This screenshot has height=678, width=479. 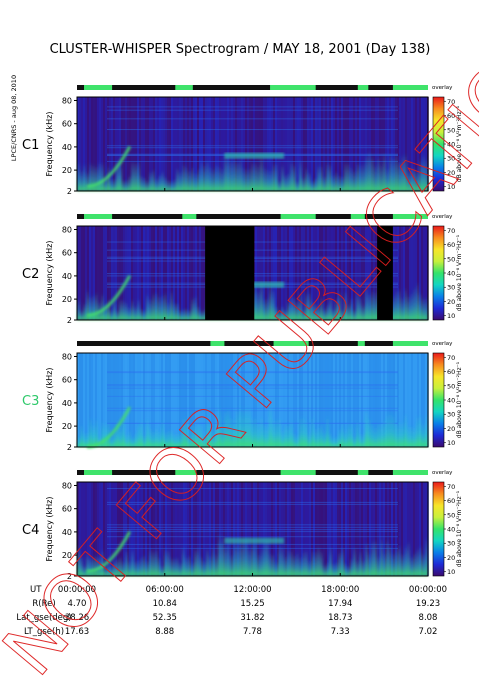 I want to click on y-axis: 2 20 40 60 80, so click(x=69, y=146).